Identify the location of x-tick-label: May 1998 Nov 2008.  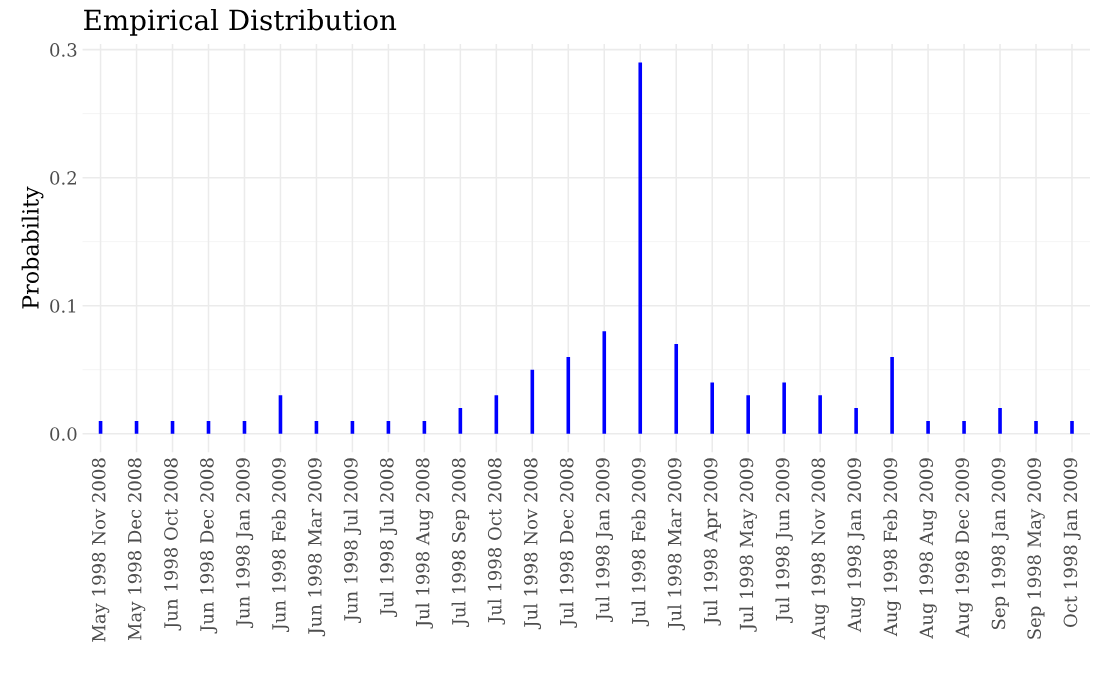
(100, 550).